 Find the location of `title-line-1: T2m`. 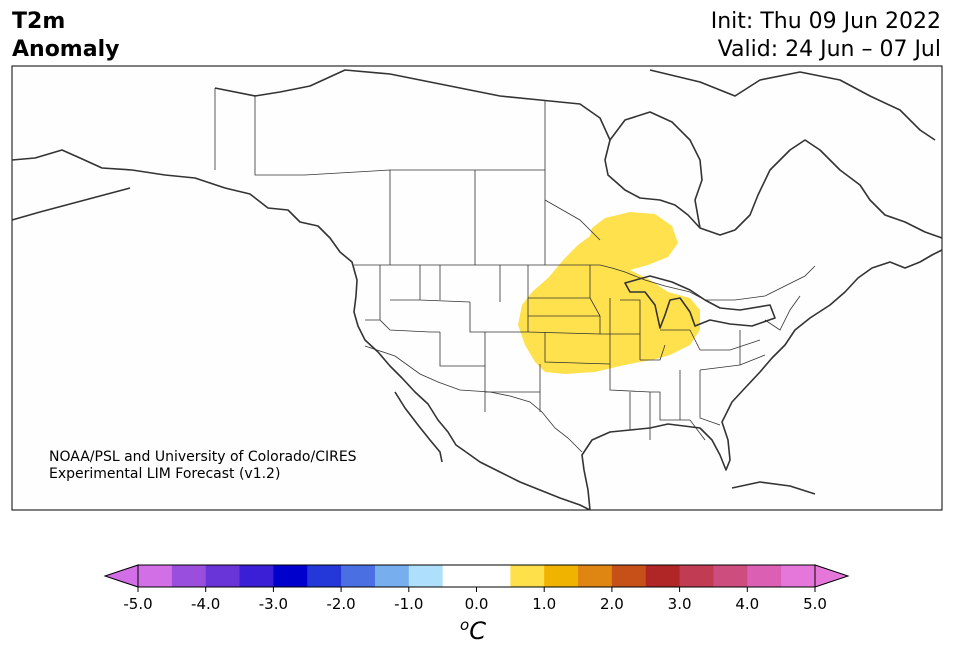

title-line-1: T2m is located at coordinates (39, 21).